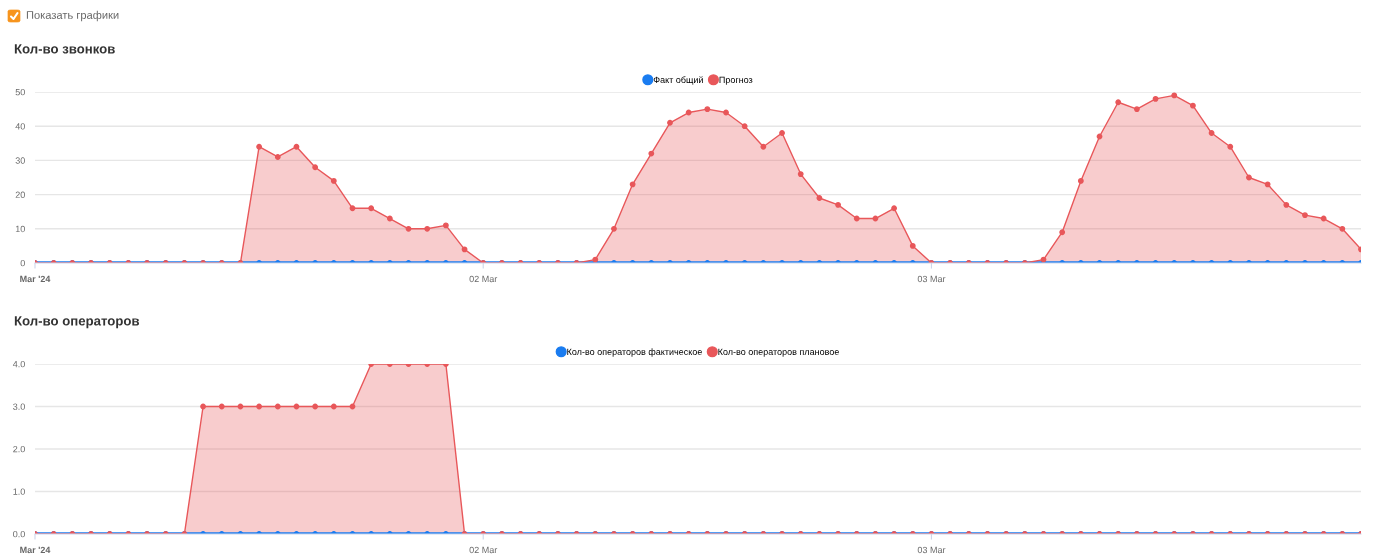 The width and height of the screenshot is (1374, 556). What do you see at coordinates (19, 534) in the screenshot?
I see `y-tick-label: 0.0` at bounding box center [19, 534].